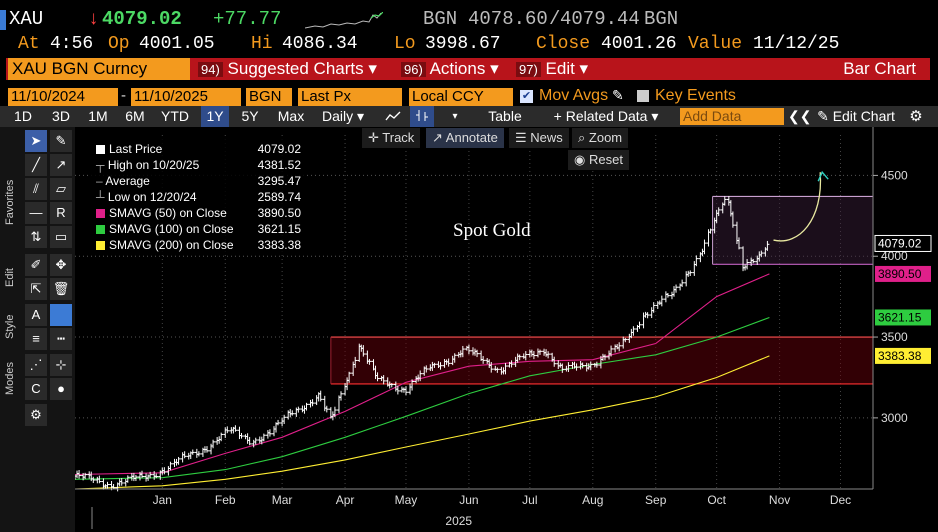  What do you see at coordinates (100, 213) in the screenshot?
I see `legend-swatch` at bounding box center [100, 213].